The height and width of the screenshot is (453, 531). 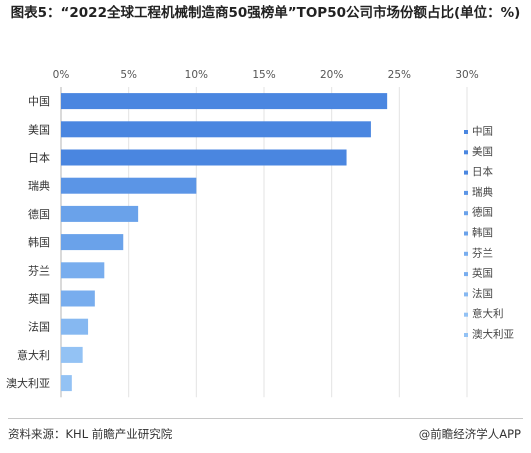 What do you see at coordinates (482, 191) in the screenshot?
I see `legend-label: 瑞典` at bounding box center [482, 191].